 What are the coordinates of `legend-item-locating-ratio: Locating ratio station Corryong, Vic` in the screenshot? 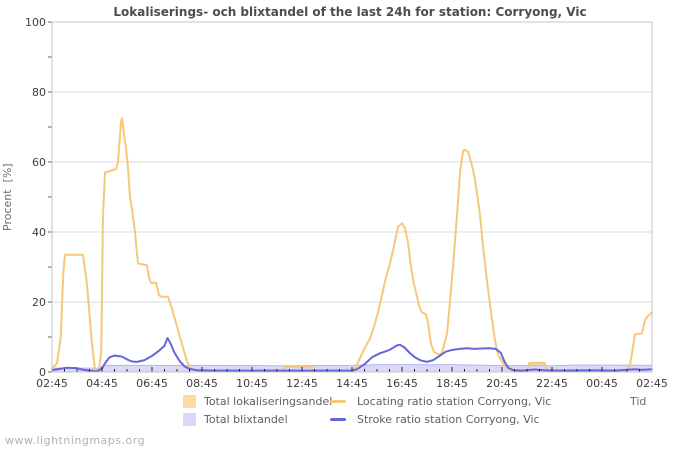 It's located at (455, 403).